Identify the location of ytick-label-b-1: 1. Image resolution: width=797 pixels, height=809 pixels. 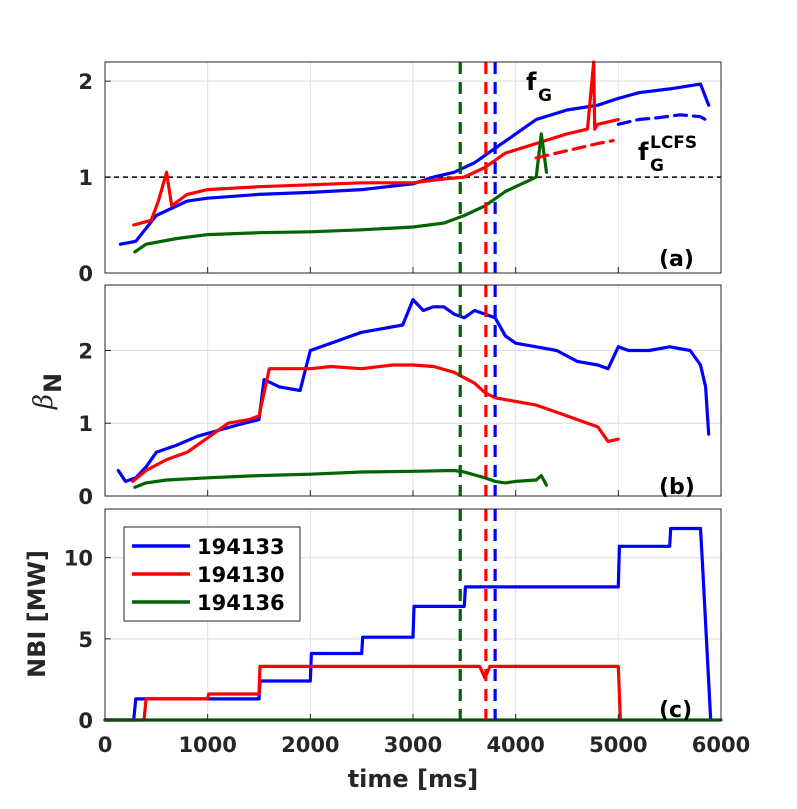
(85, 424).